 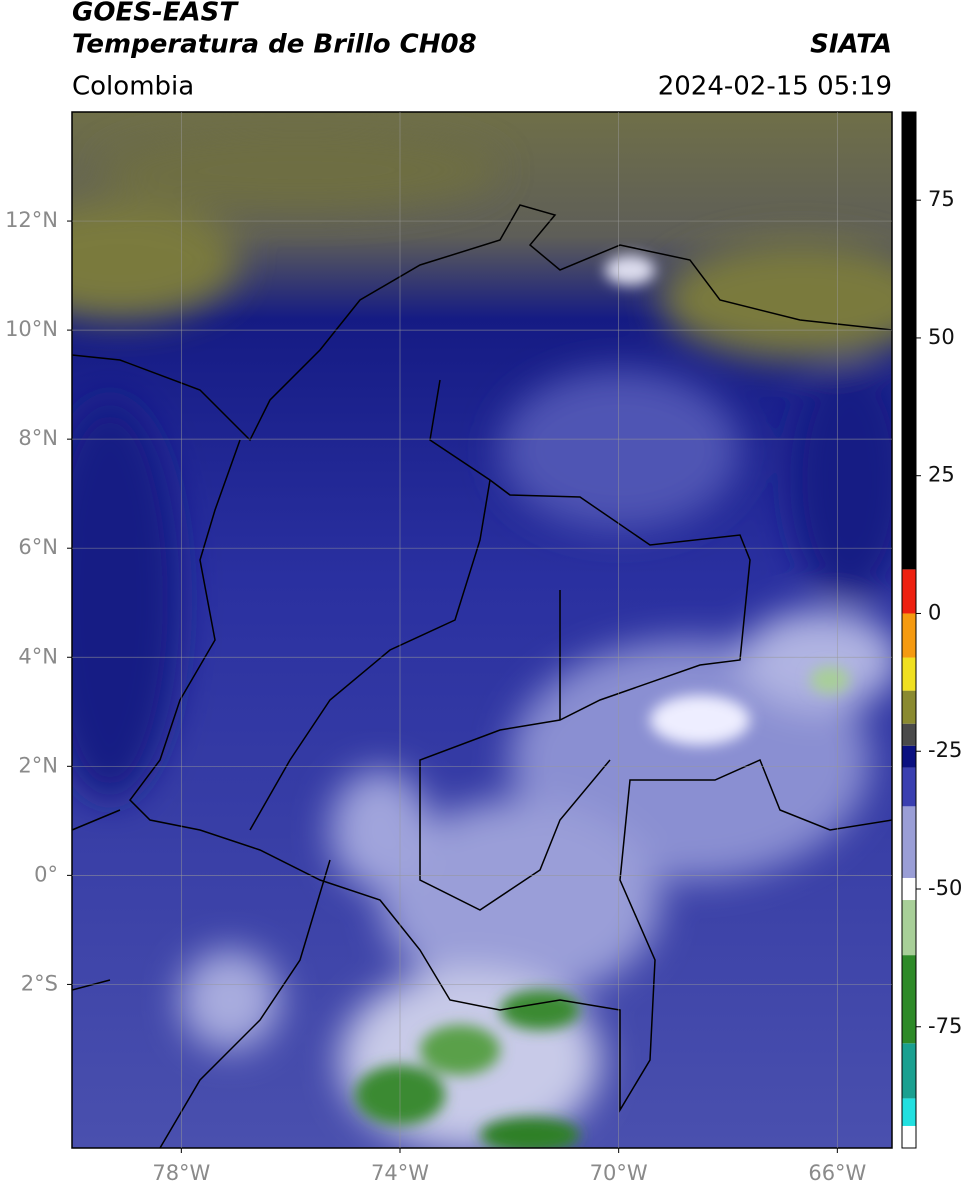 What do you see at coordinates (945, 750) in the screenshot?
I see `colorbar-tick-label: -25` at bounding box center [945, 750].